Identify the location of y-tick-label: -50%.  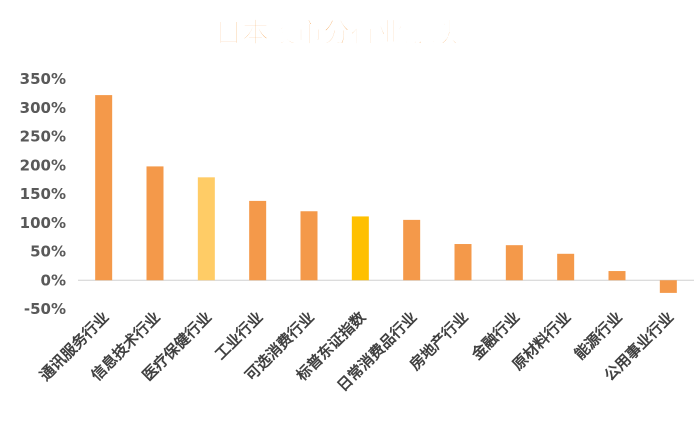
(45, 309).